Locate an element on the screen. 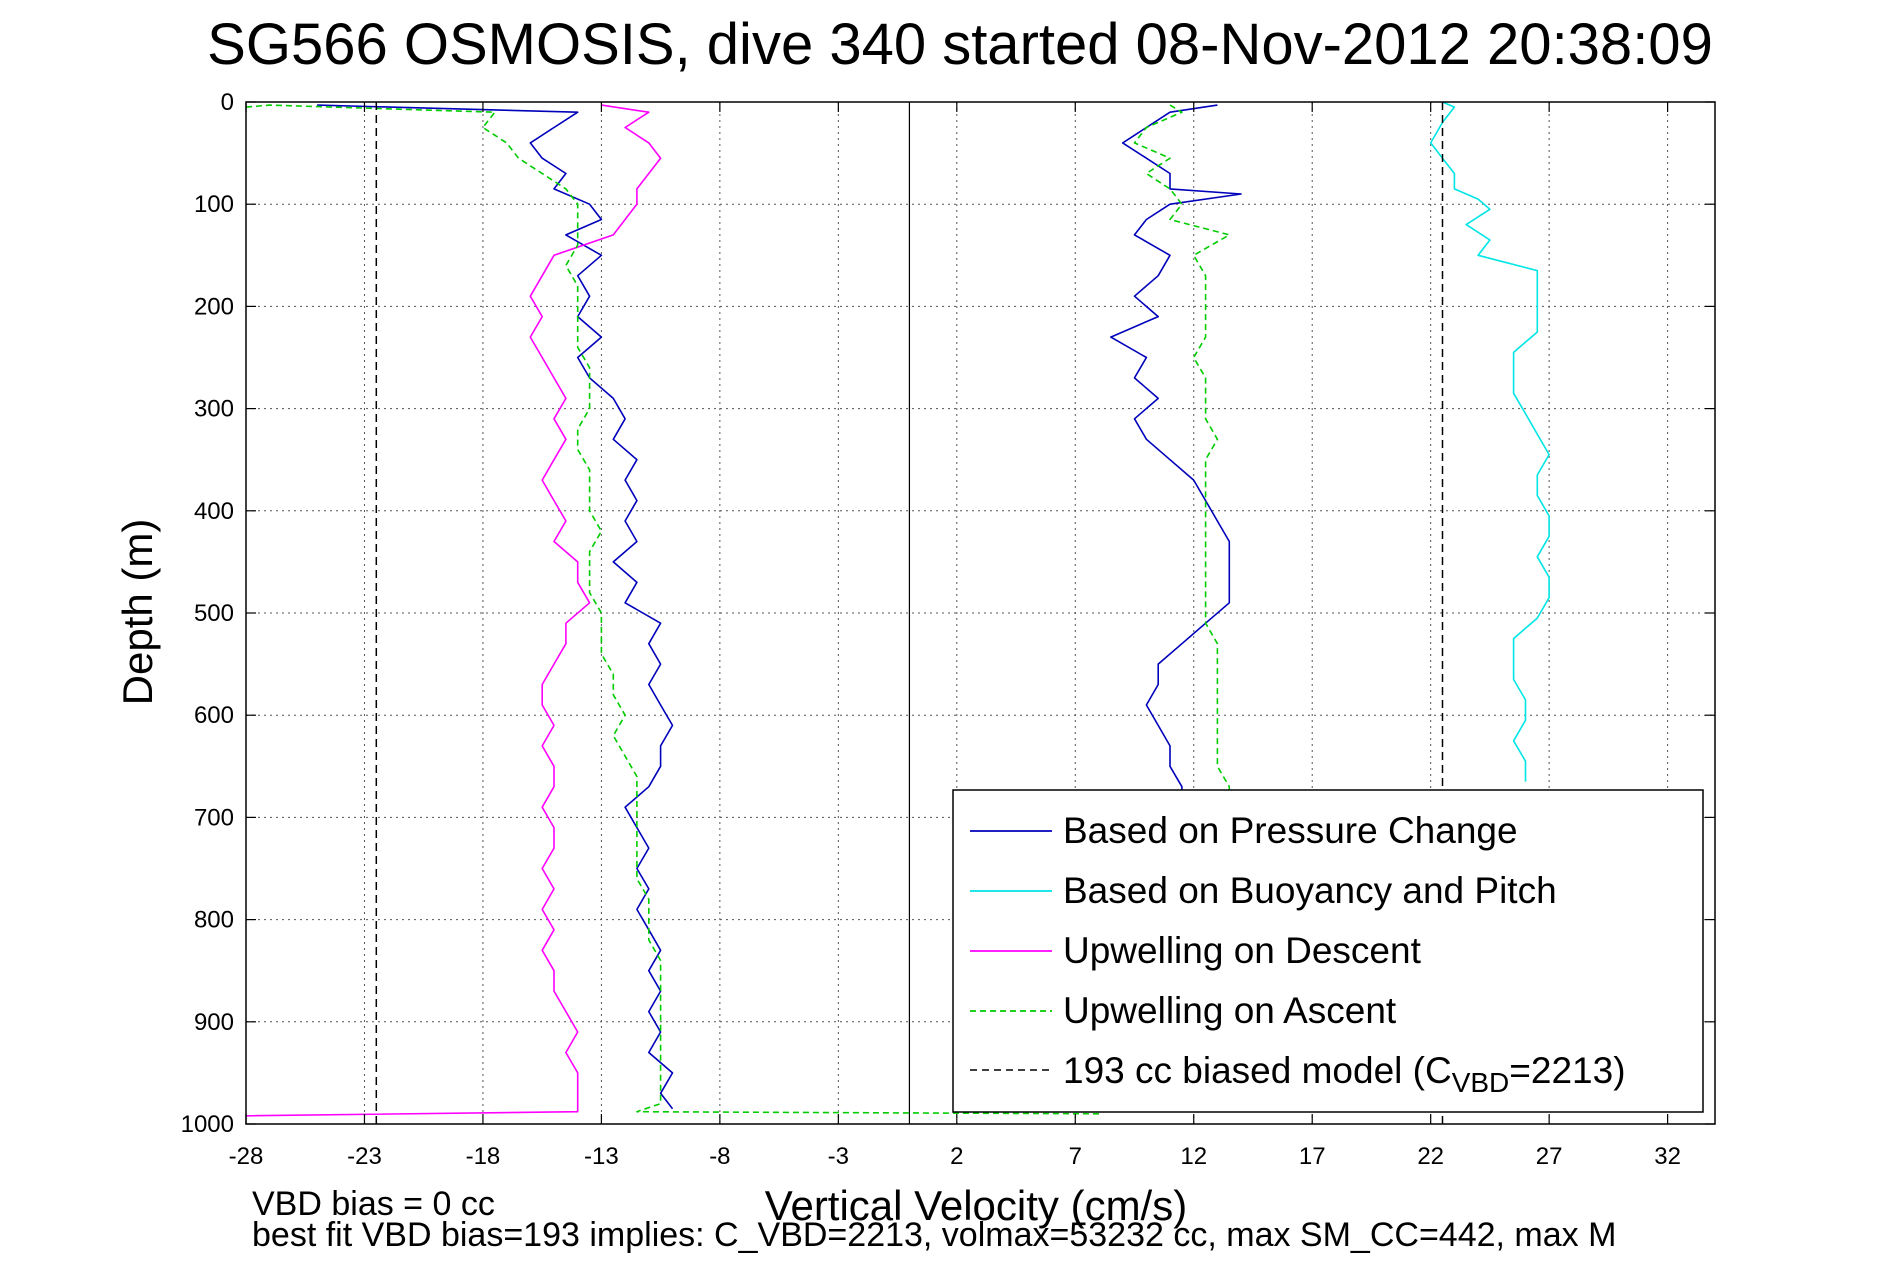 The height and width of the screenshot is (1262, 1891). x-tick-label: -18 is located at coordinates (483, 1156).